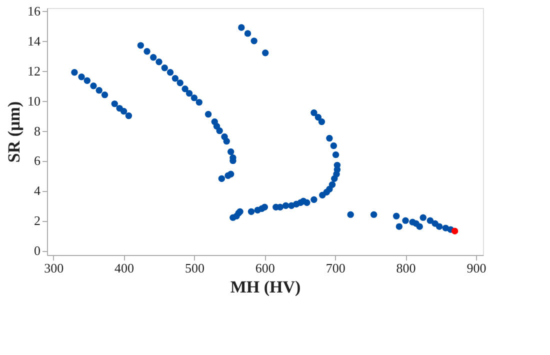 The width and height of the screenshot is (550, 355). Describe the element at coordinates (37, 250) in the screenshot. I see `y-tick-label: 0` at that location.